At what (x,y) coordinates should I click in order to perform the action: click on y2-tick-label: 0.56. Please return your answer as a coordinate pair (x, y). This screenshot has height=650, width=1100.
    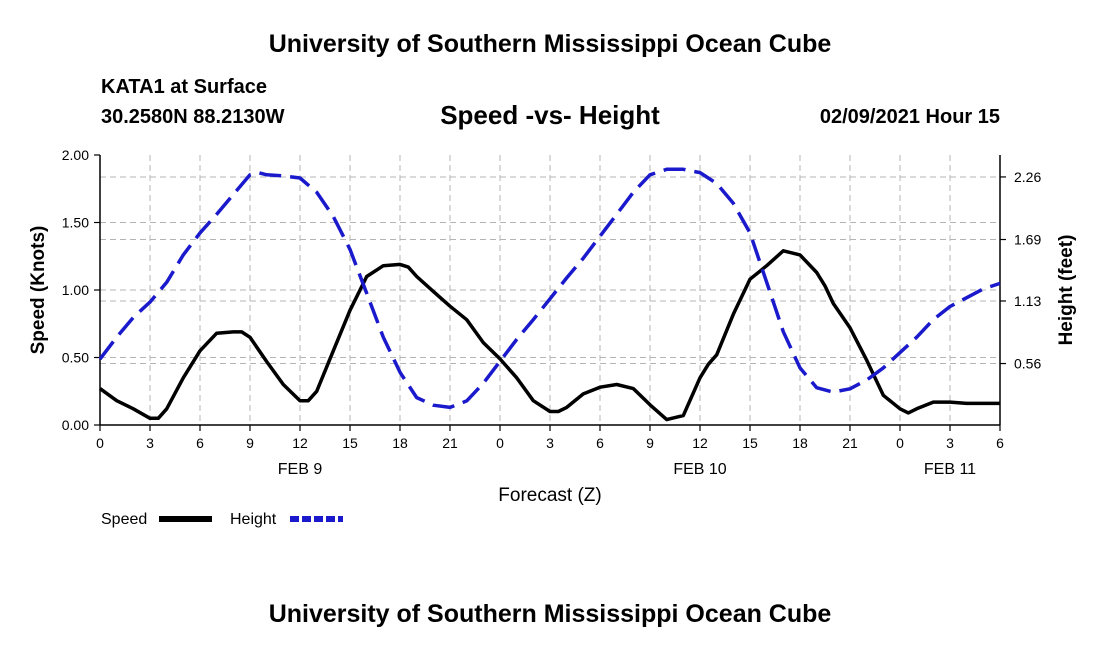
    Looking at the image, I should click on (1027, 364).